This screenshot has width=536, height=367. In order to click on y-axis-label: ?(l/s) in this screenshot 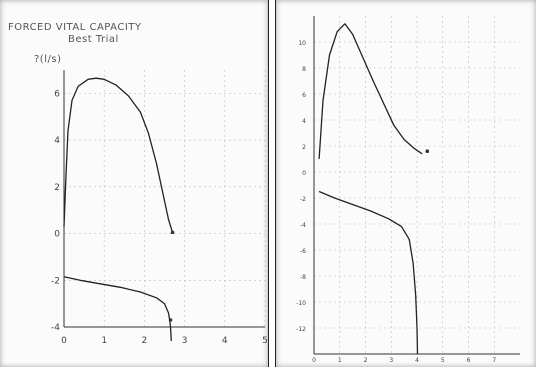, I will do `click(48, 59)`.